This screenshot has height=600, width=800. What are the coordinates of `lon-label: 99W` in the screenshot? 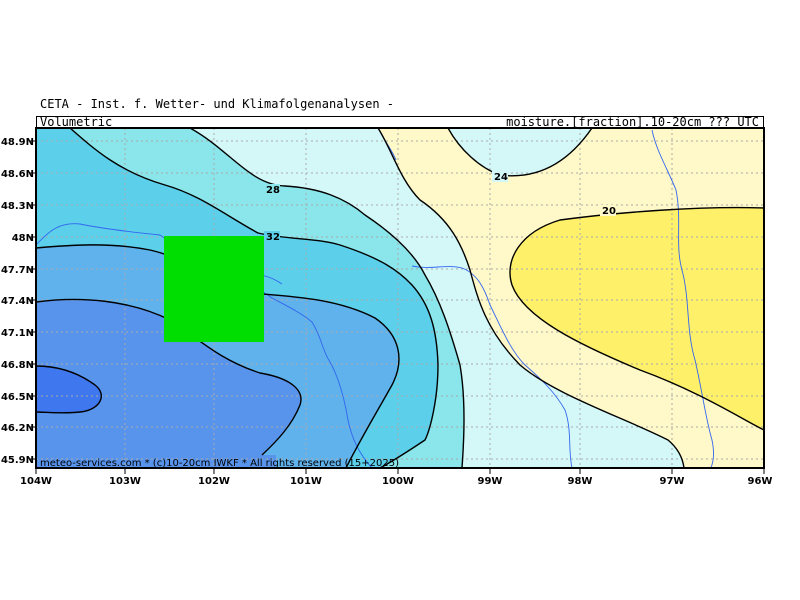 It's located at (490, 481).